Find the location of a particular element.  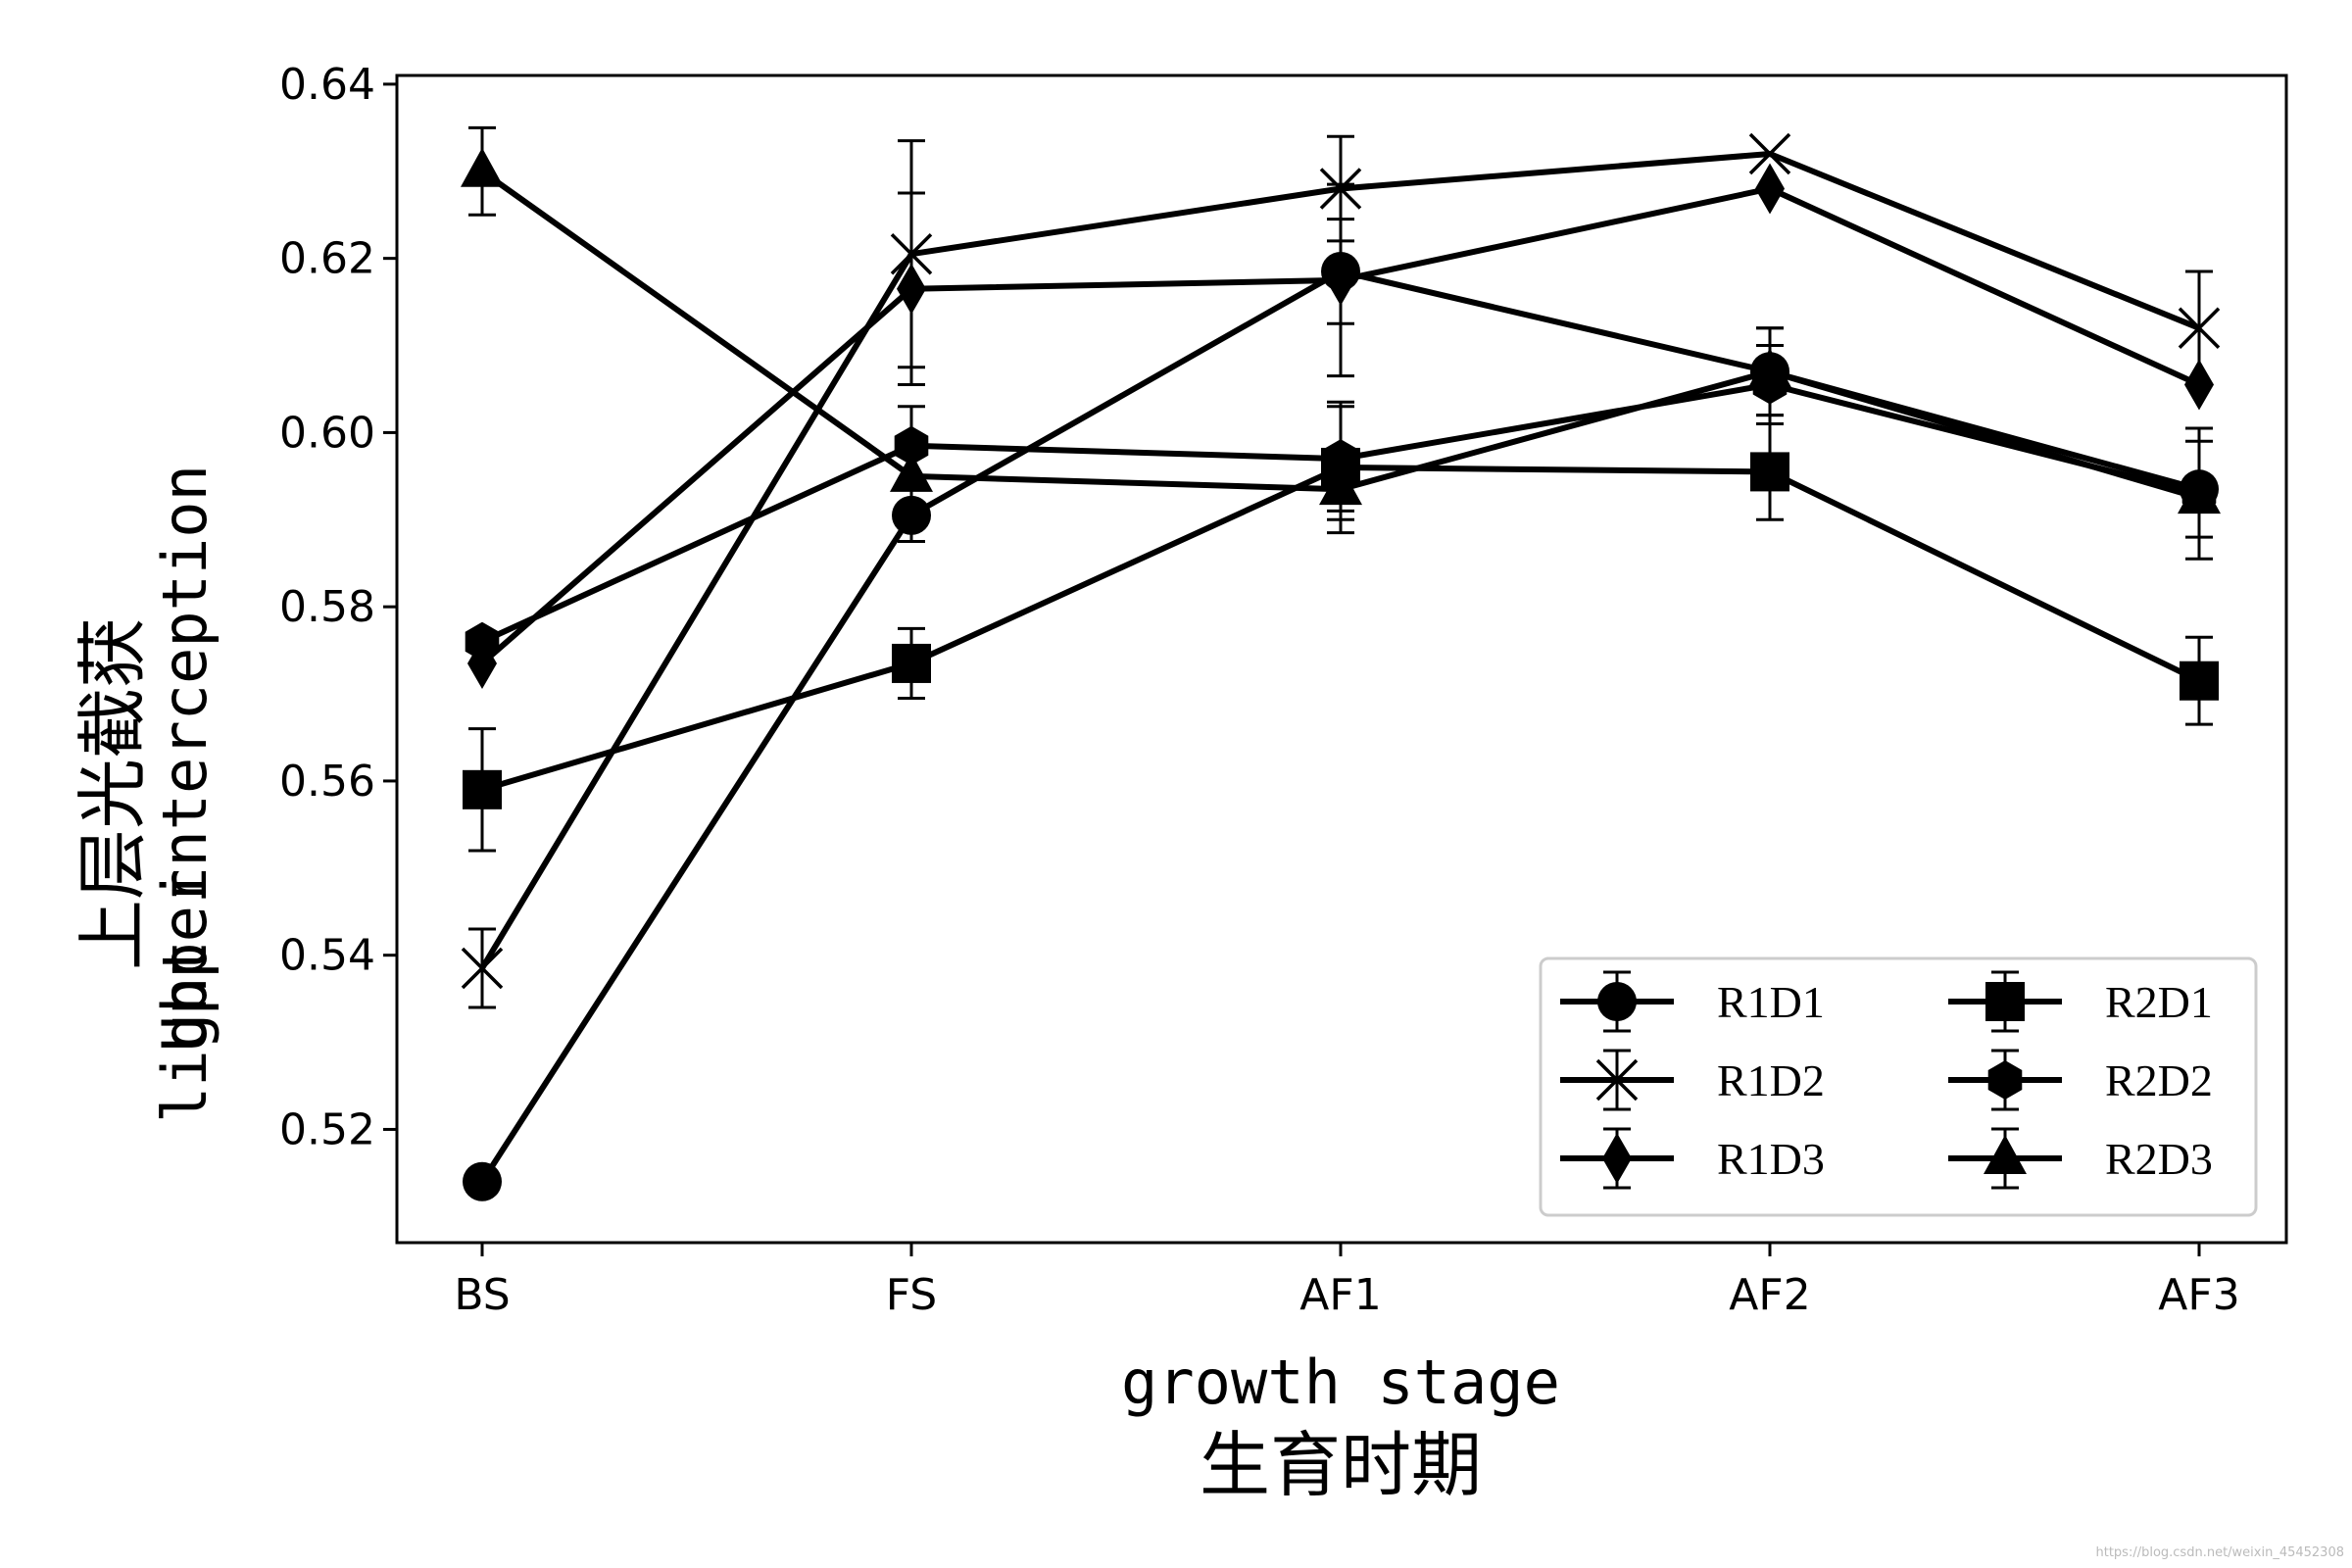

x-tick-label: AF2 is located at coordinates (1769, 1295).